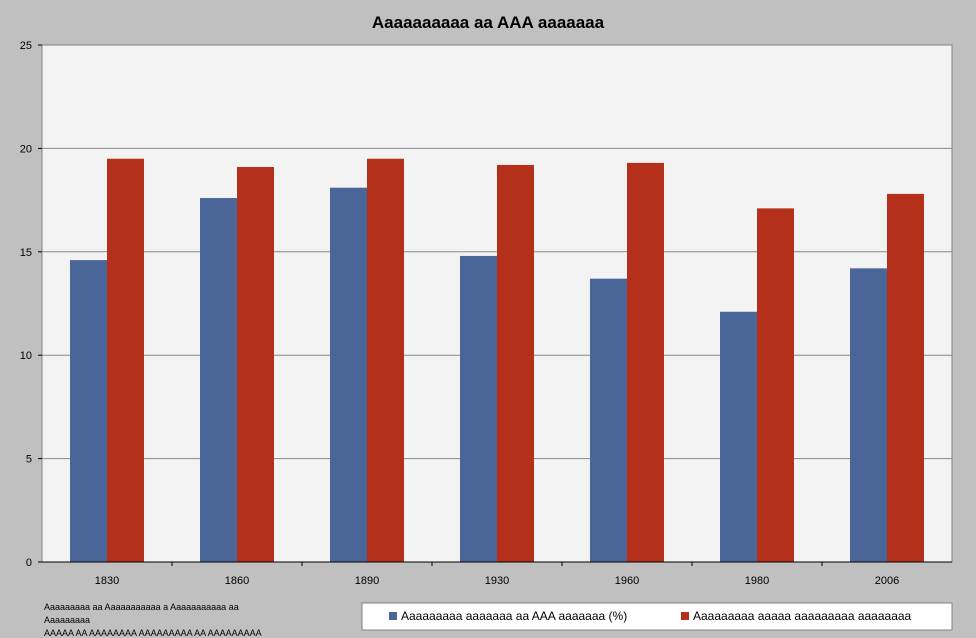  I want to click on footnote-line-3: AAAAA AA AAAAAAAA AAAAAAAAA AA AAAAAAAAA, so click(153, 633).